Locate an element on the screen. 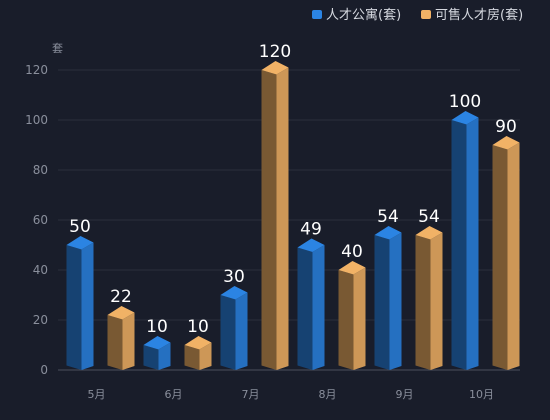 The width and height of the screenshot is (550, 420). x-tick-label: 8月 is located at coordinates (328, 394).